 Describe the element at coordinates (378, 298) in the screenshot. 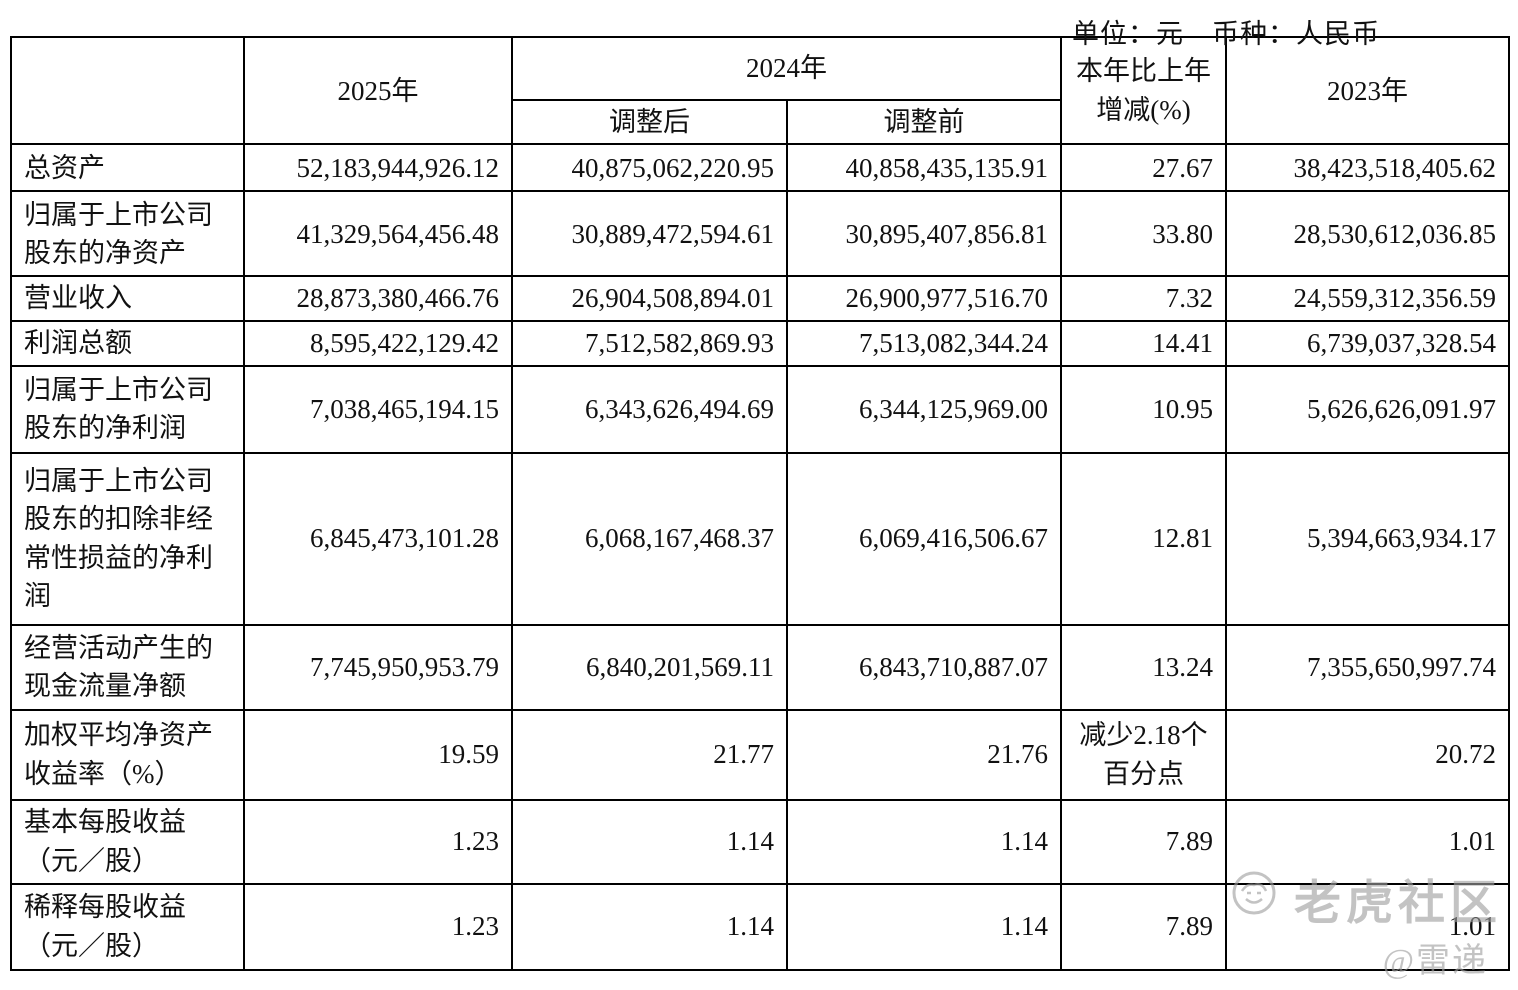

I see `cell-2025: 28,873,380,466.76` at that location.